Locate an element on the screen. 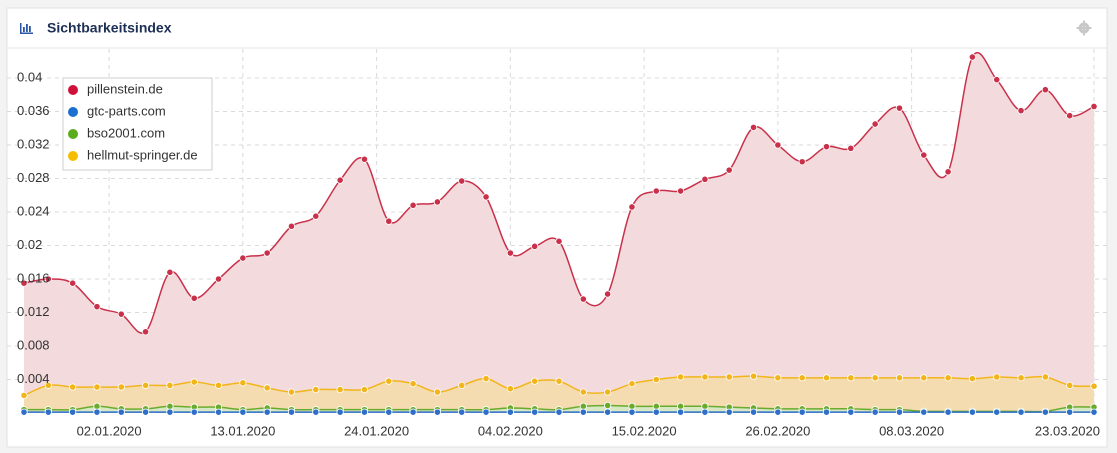 This screenshot has width=1117, height=453. x-tick-label: 26.02.2020 is located at coordinates (777, 430).